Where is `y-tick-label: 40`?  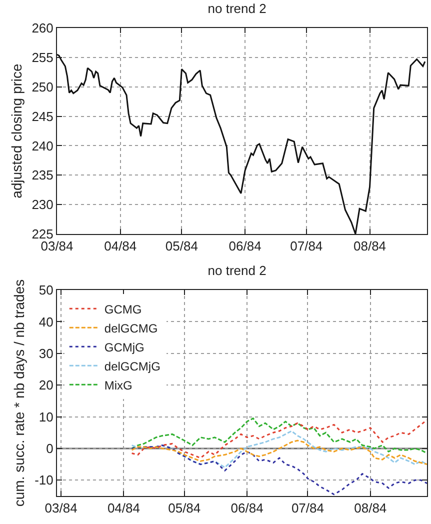
y-tick-label: 40 is located at coordinates (46, 322).